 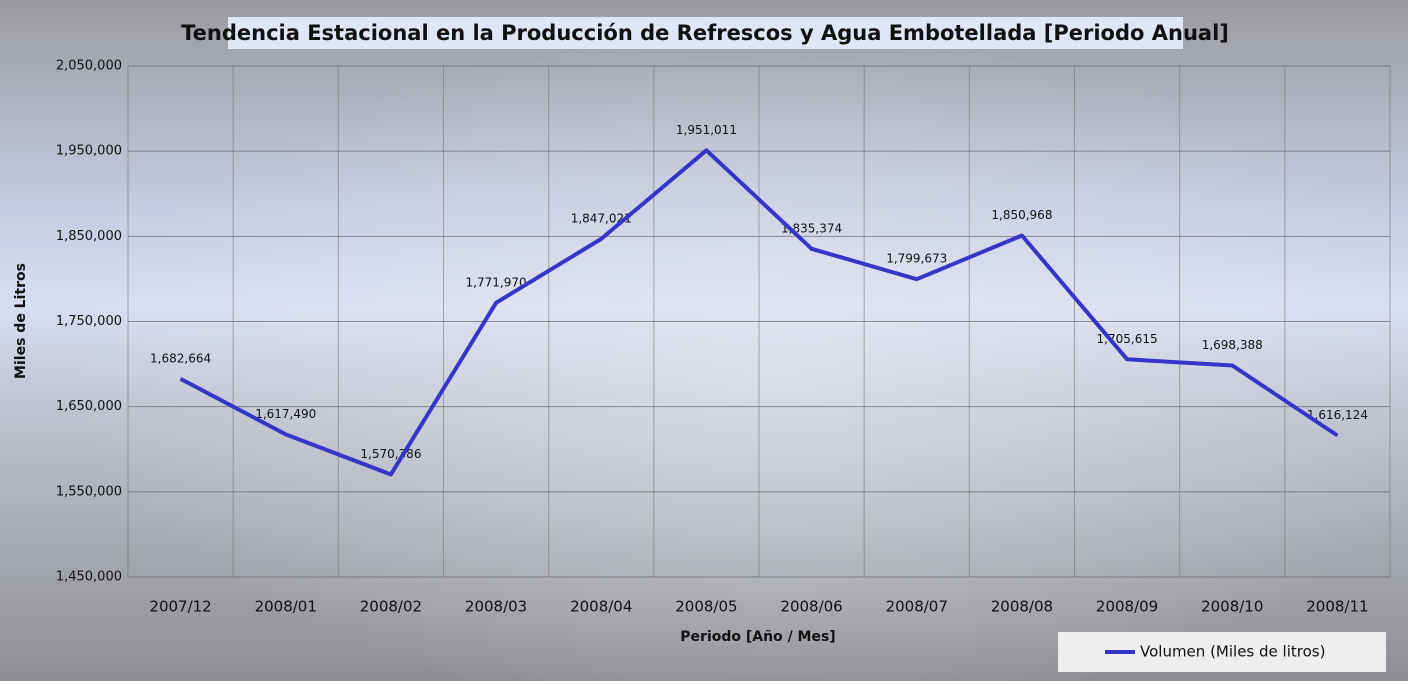 I want to click on x-tick-label: 2008/05, so click(x=706, y=607).